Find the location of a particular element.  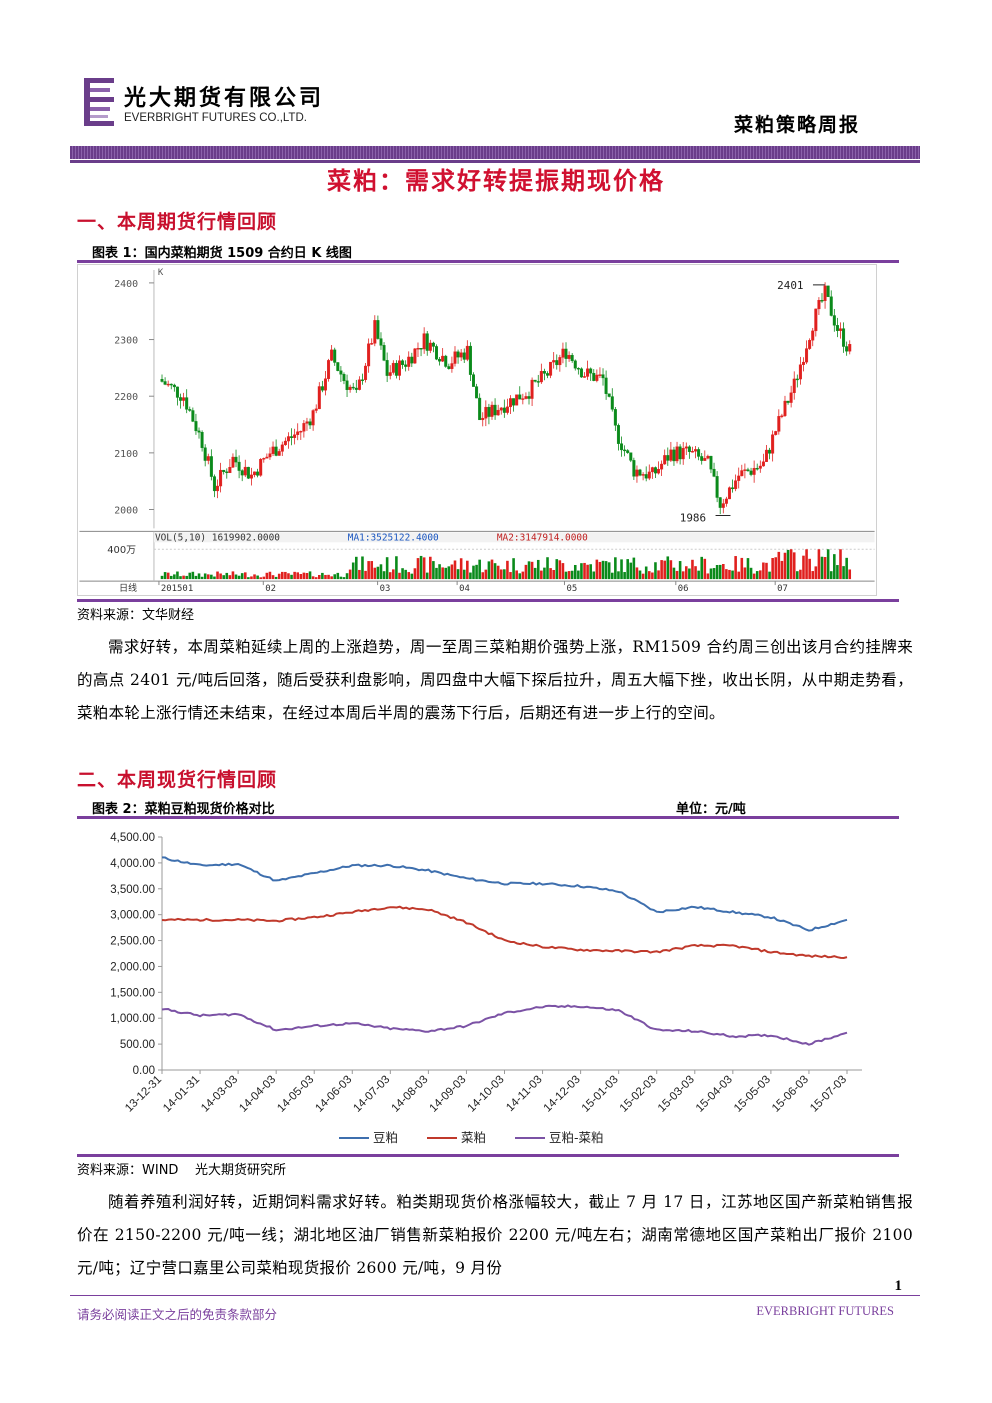

header-band is located at coordinates (495, 152).